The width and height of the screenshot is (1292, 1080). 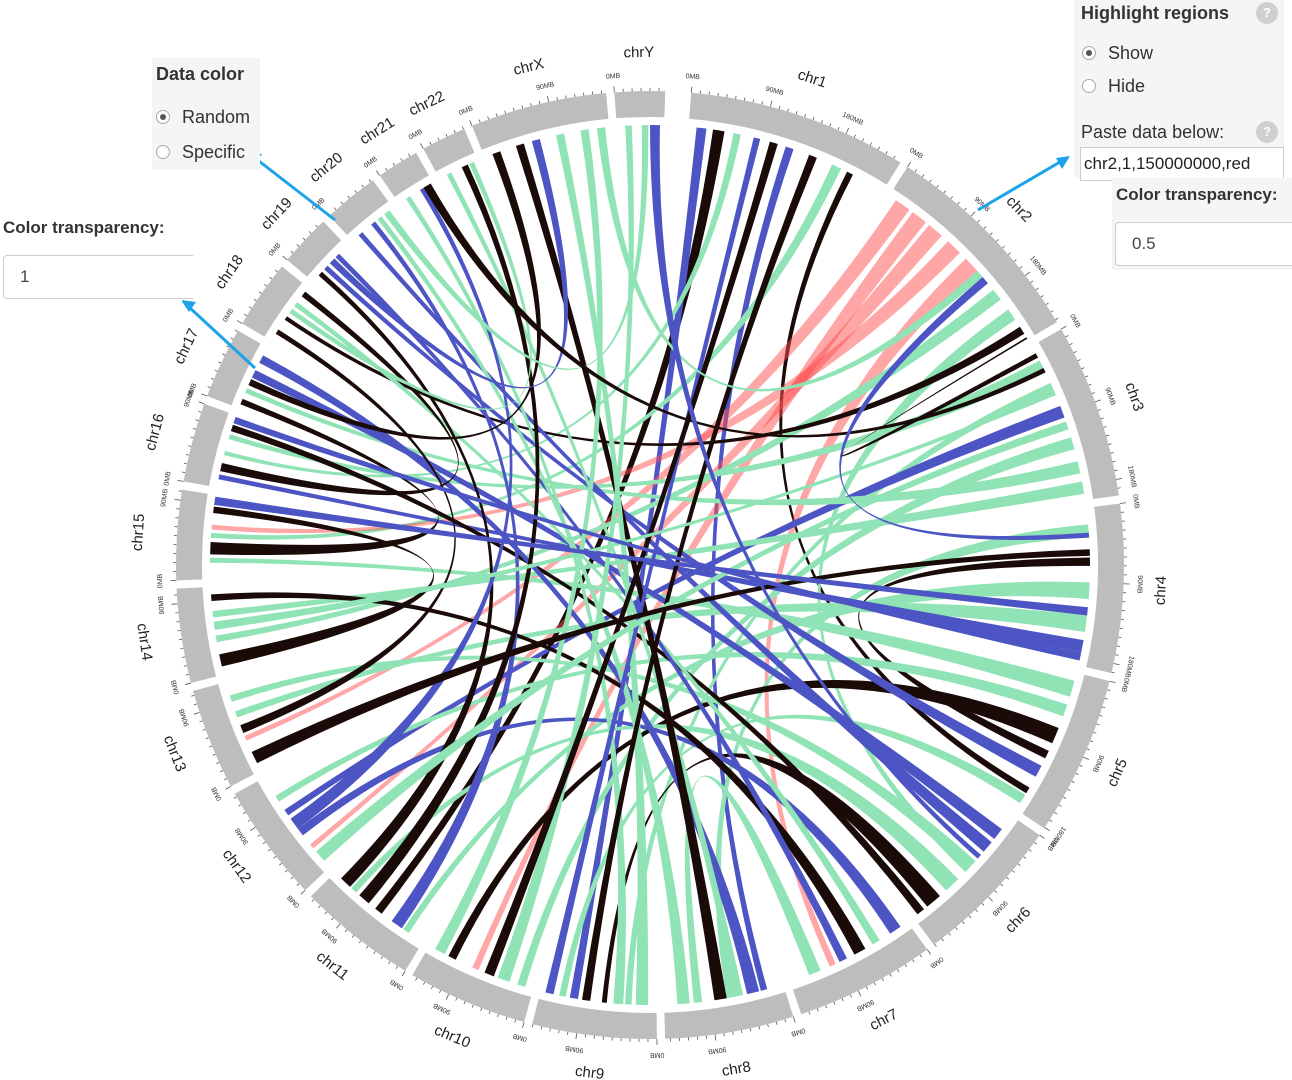 I want to click on radio-random: Random, so click(x=203, y=117).